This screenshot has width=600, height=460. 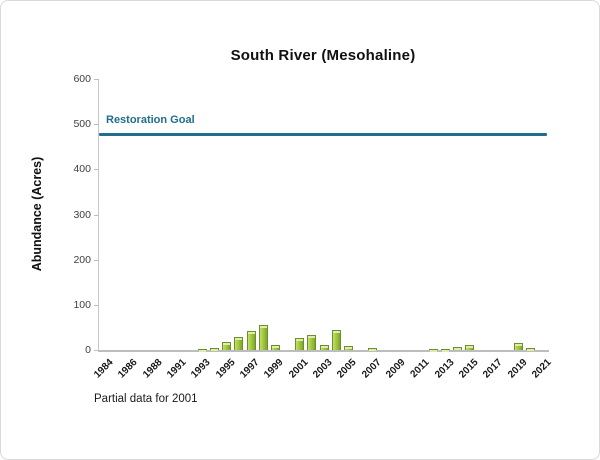 What do you see at coordinates (433, 349) in the screenshot?
I see `bar-2012` at bounding box center [433, 349].